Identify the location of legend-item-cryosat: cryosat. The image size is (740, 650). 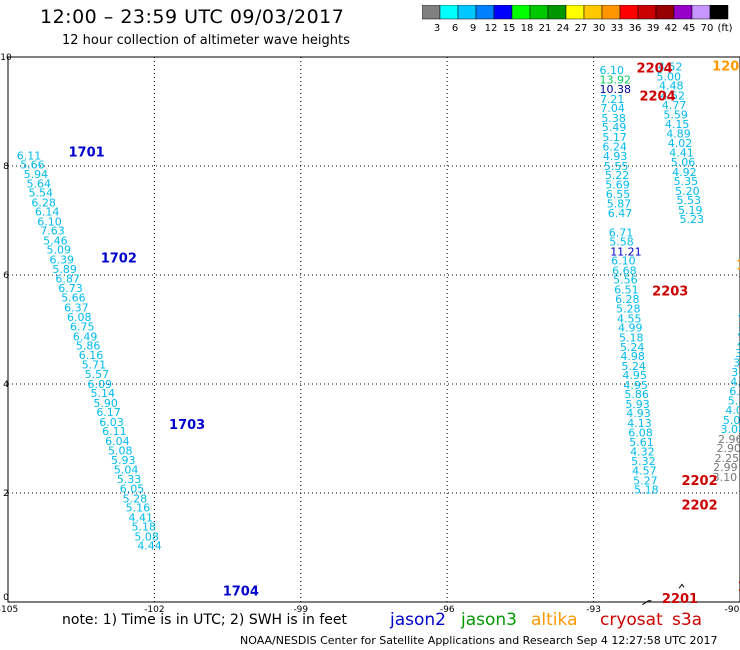
(631, 620).